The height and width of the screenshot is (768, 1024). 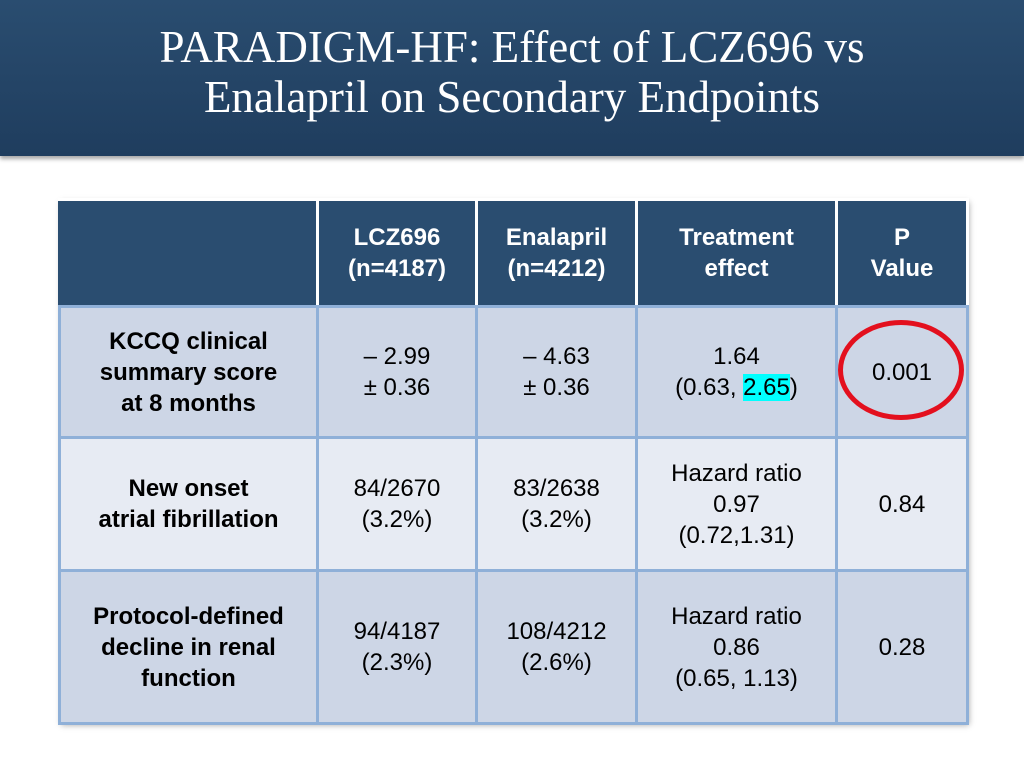 What do you see at coordinates (397, 356) in the screenshot?
I see `cell-value: – 2.99` at bounding box center [397, 356].